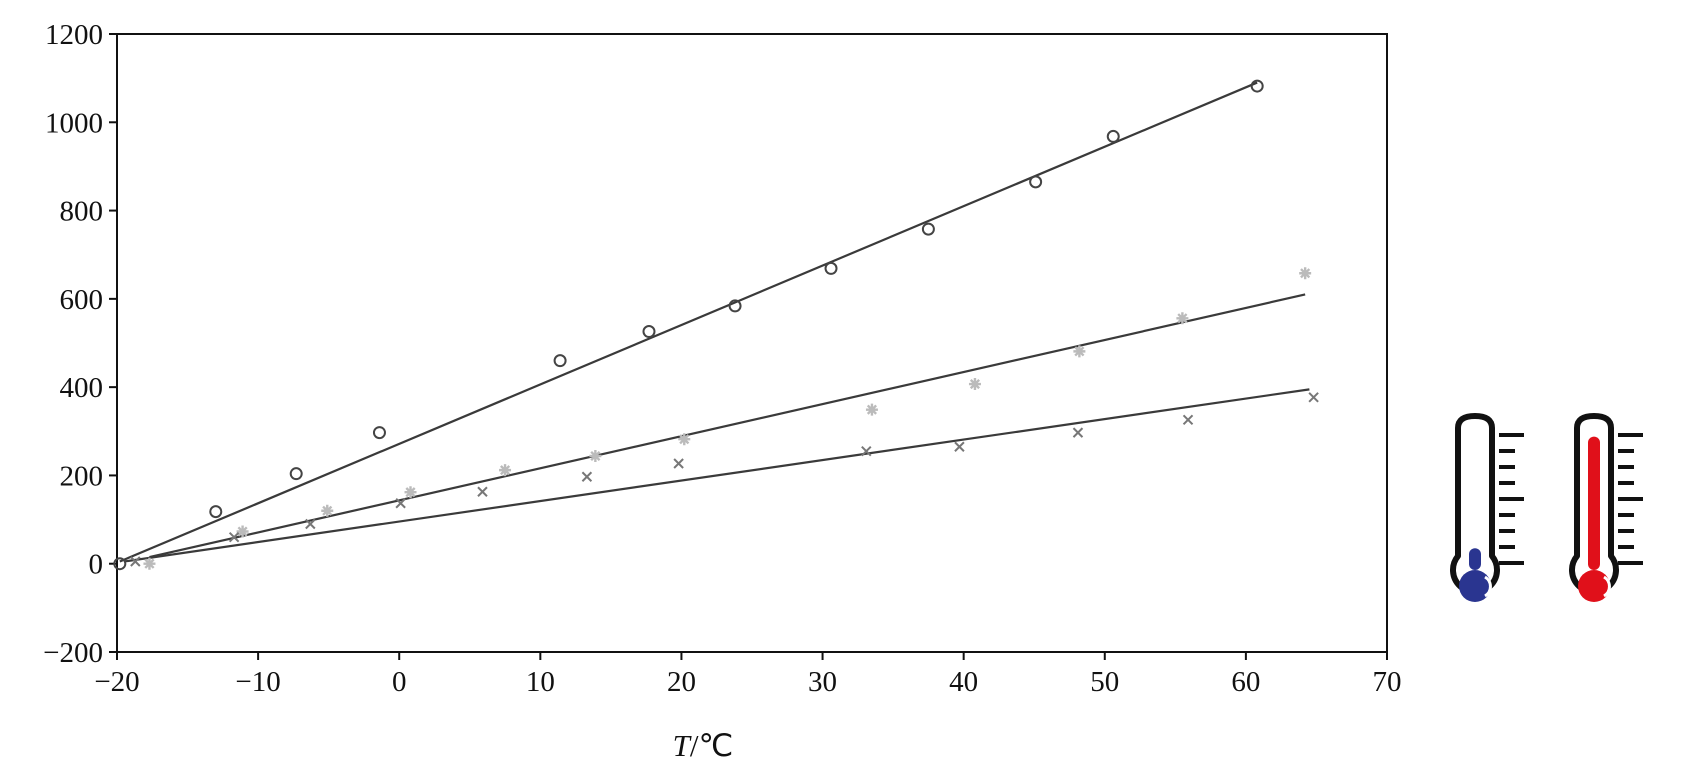  I want to click on x-tick-label: 50, so click(1104, 682).